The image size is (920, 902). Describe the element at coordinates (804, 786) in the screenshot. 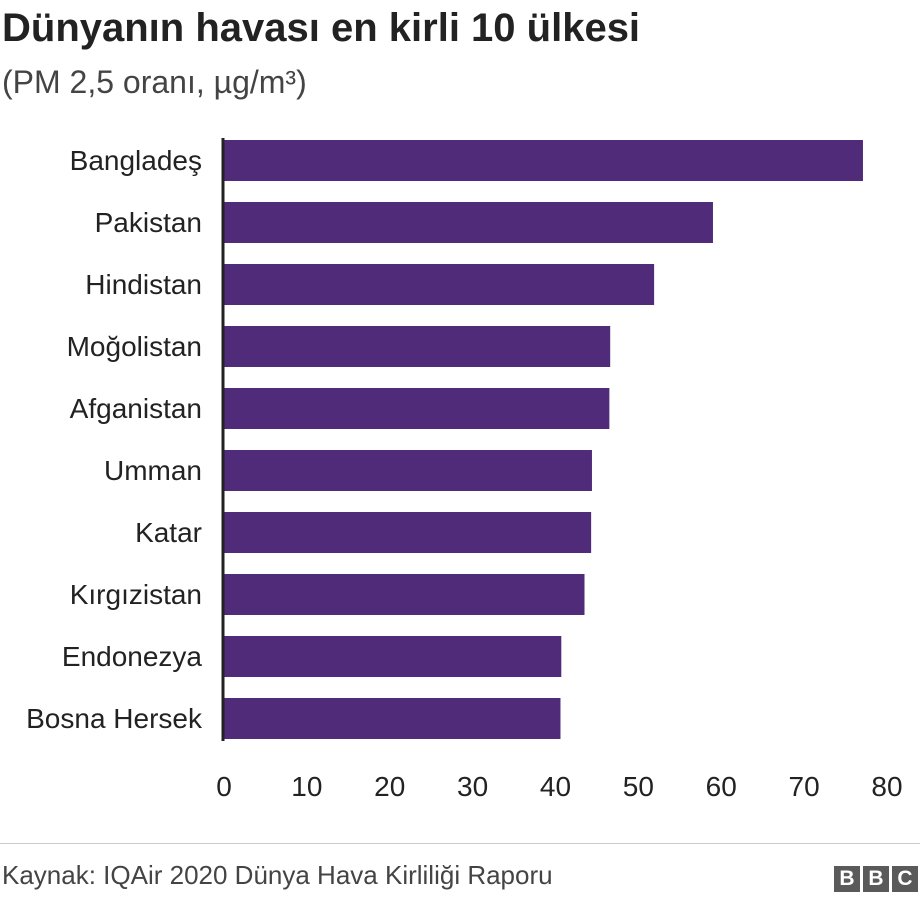

I see `x-tick-label: 70` at that location.